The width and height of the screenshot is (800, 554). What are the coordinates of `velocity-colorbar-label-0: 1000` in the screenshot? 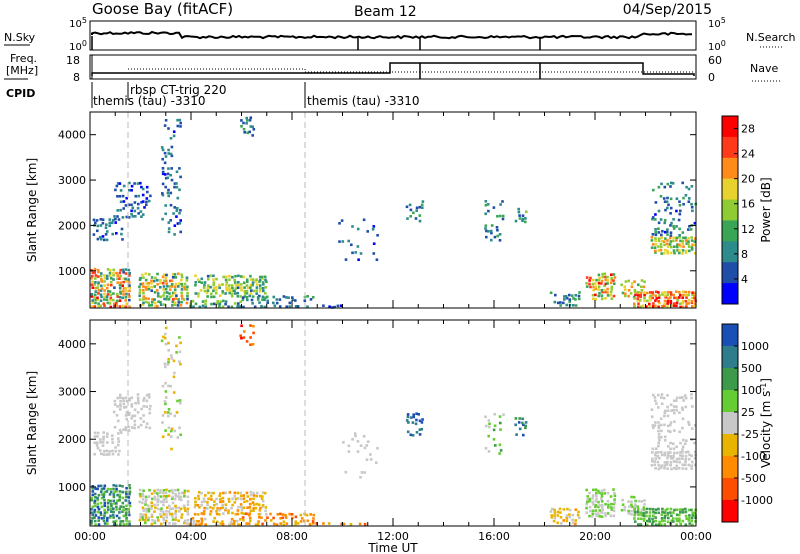 It's located at (755, 346).